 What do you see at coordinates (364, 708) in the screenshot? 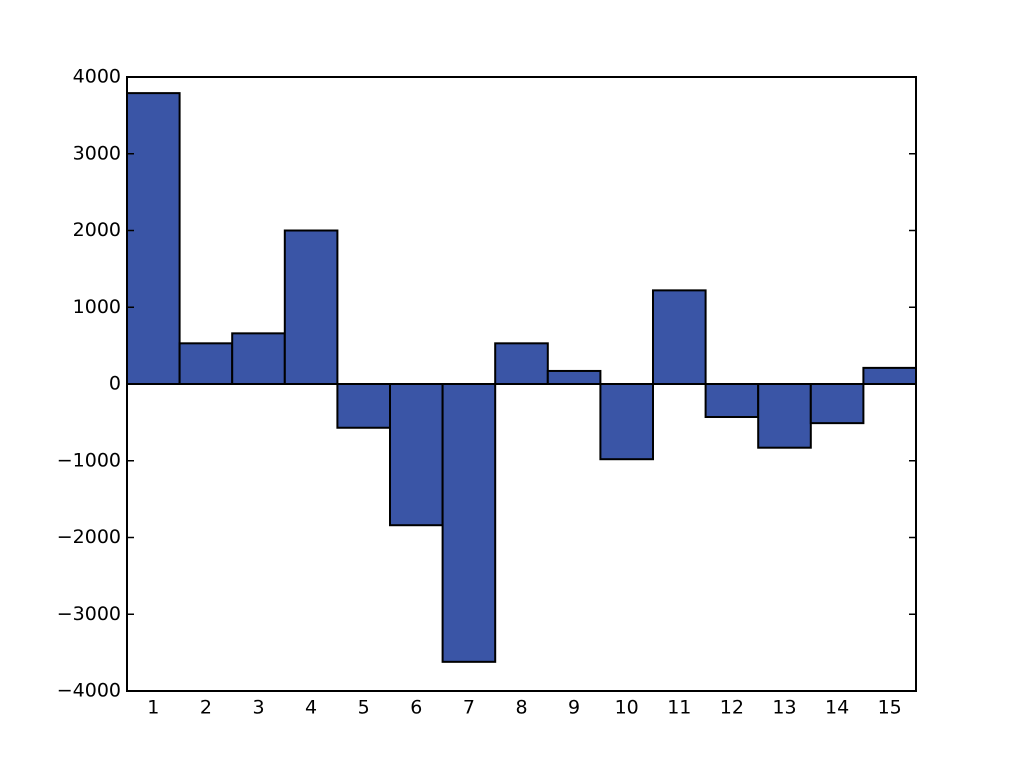
I see `x-tick-label: 5` at bounding box center [364, 708].